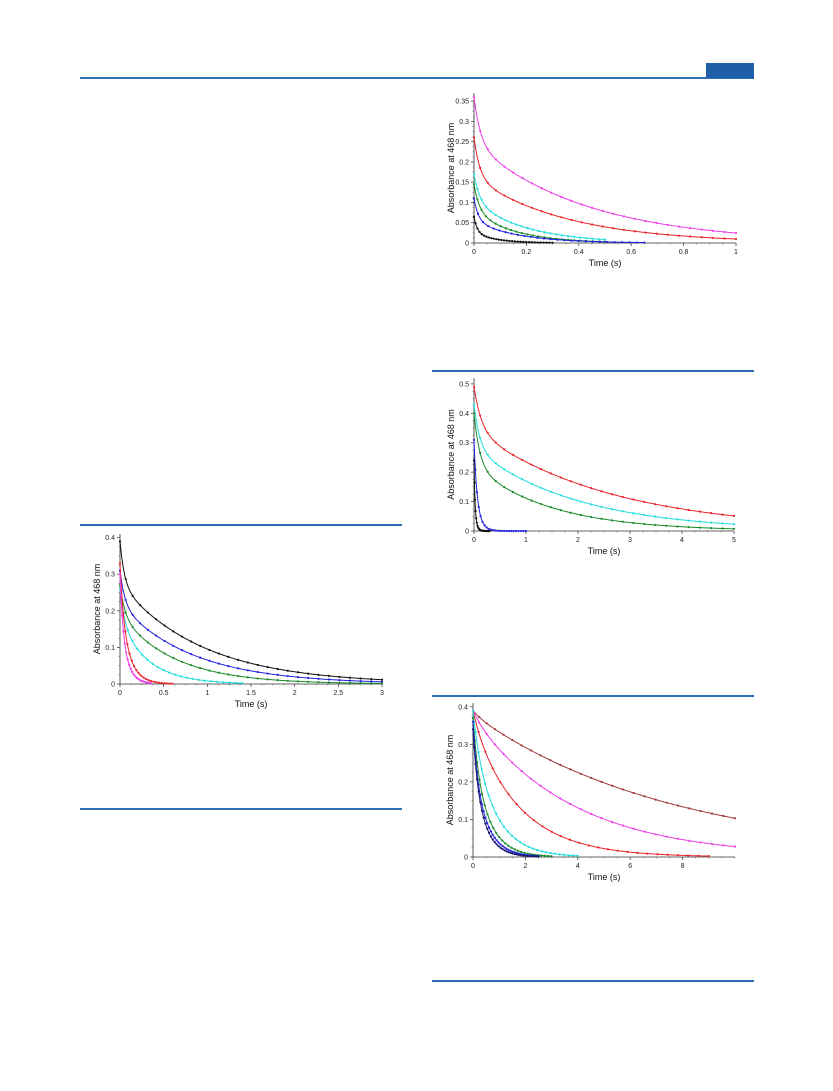  I want to click on x-tick-label: 6, so click(630, 866).